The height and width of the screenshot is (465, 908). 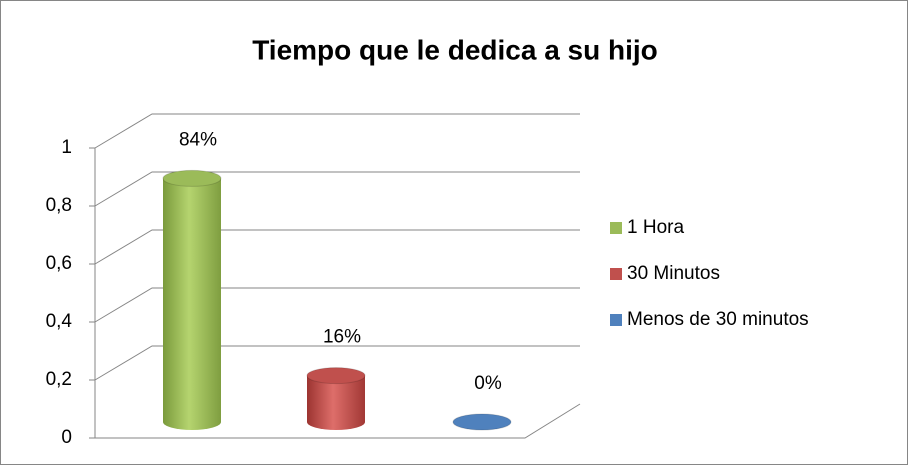 I want to click on y-tick-label: 0,4, so click(x=59, y=321).